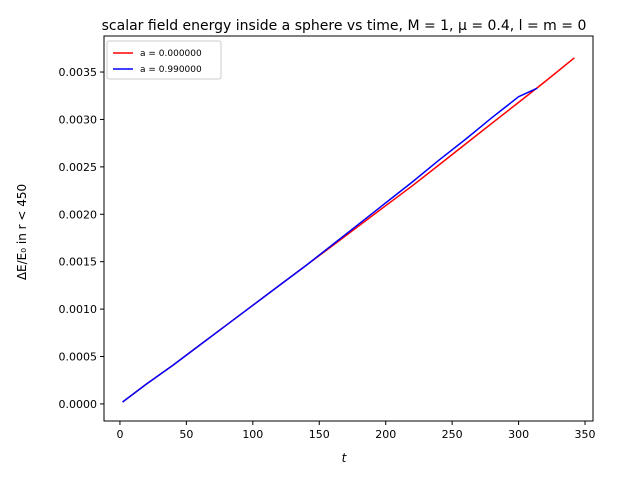  I want to click on x-tick-label: 300, so click(518, 434).